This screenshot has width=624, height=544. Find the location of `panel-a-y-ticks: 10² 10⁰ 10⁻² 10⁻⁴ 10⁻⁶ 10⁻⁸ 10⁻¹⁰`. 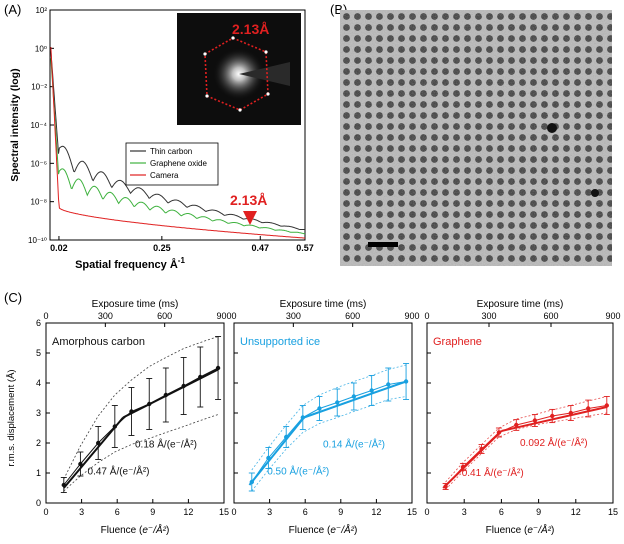

panel-a-y-ticks: 10² 10⁰ 10⁻² 10⁻⁴ 10⁻⁶ 10⁻⁸ 10⁻¹⁰ is located at coordinates (41, 125).